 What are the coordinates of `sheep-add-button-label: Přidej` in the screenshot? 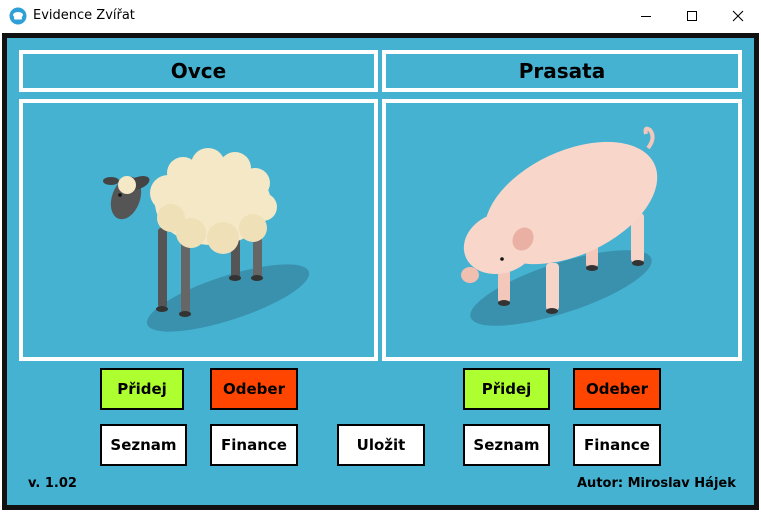 It's located at (142, 389).